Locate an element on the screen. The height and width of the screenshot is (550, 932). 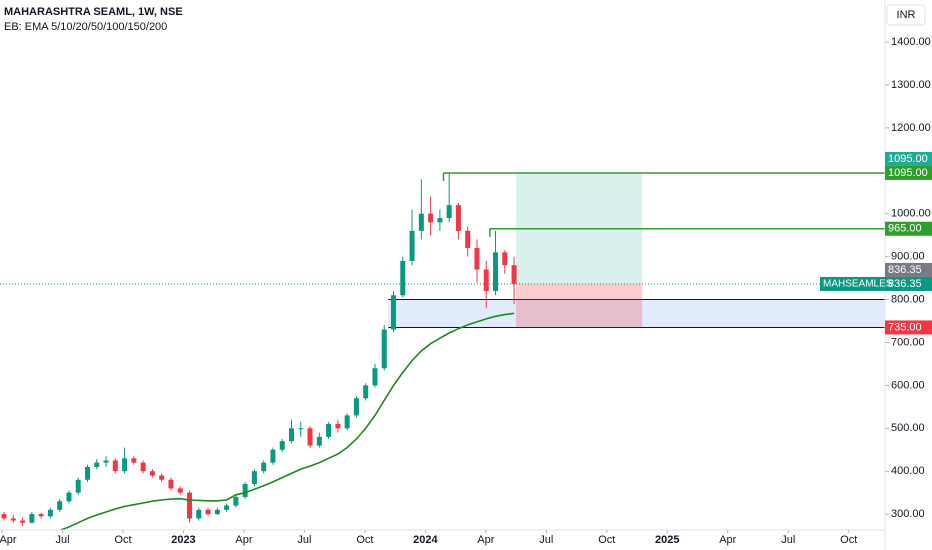
target-label: 1095.00 is located at coordinates (908, 159).